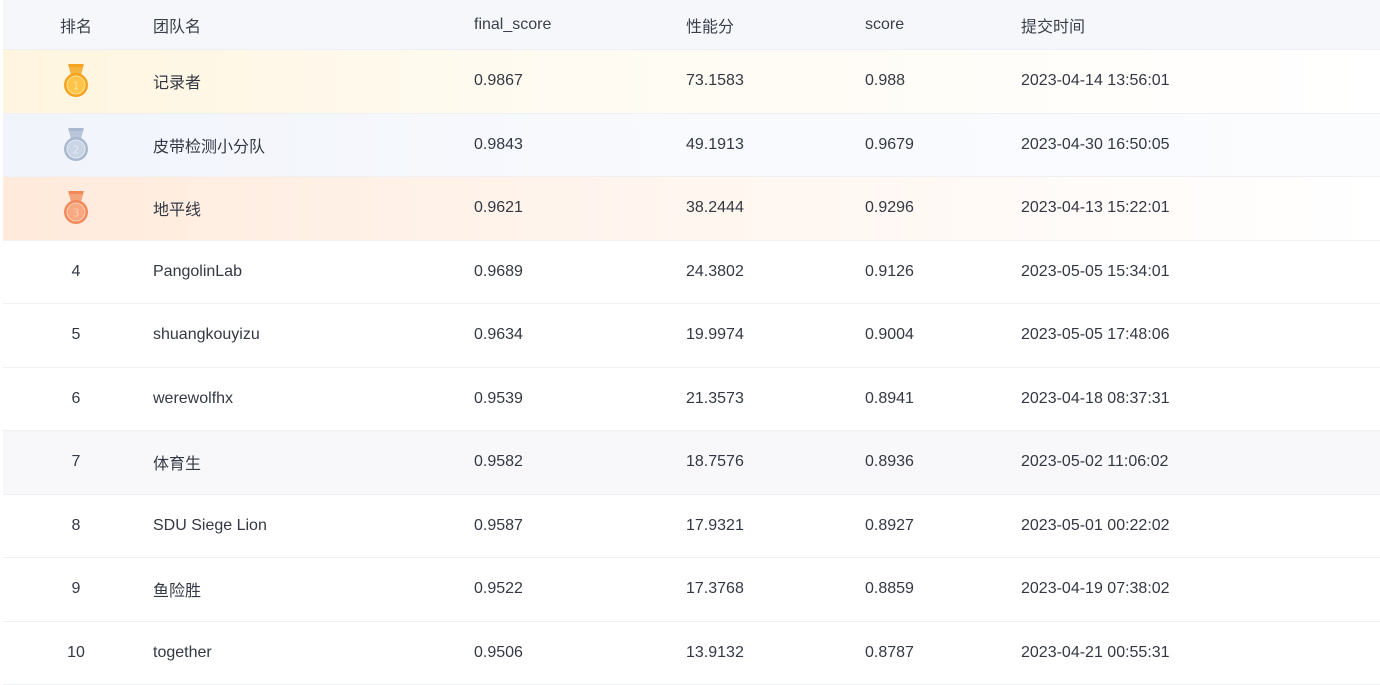 The height and width of the screenshot is (685, 1380). What do you see at coordinates (498, 653) in the screenshot?
I see `final-score-value: 0.9506` at bounding box center [498, 653].